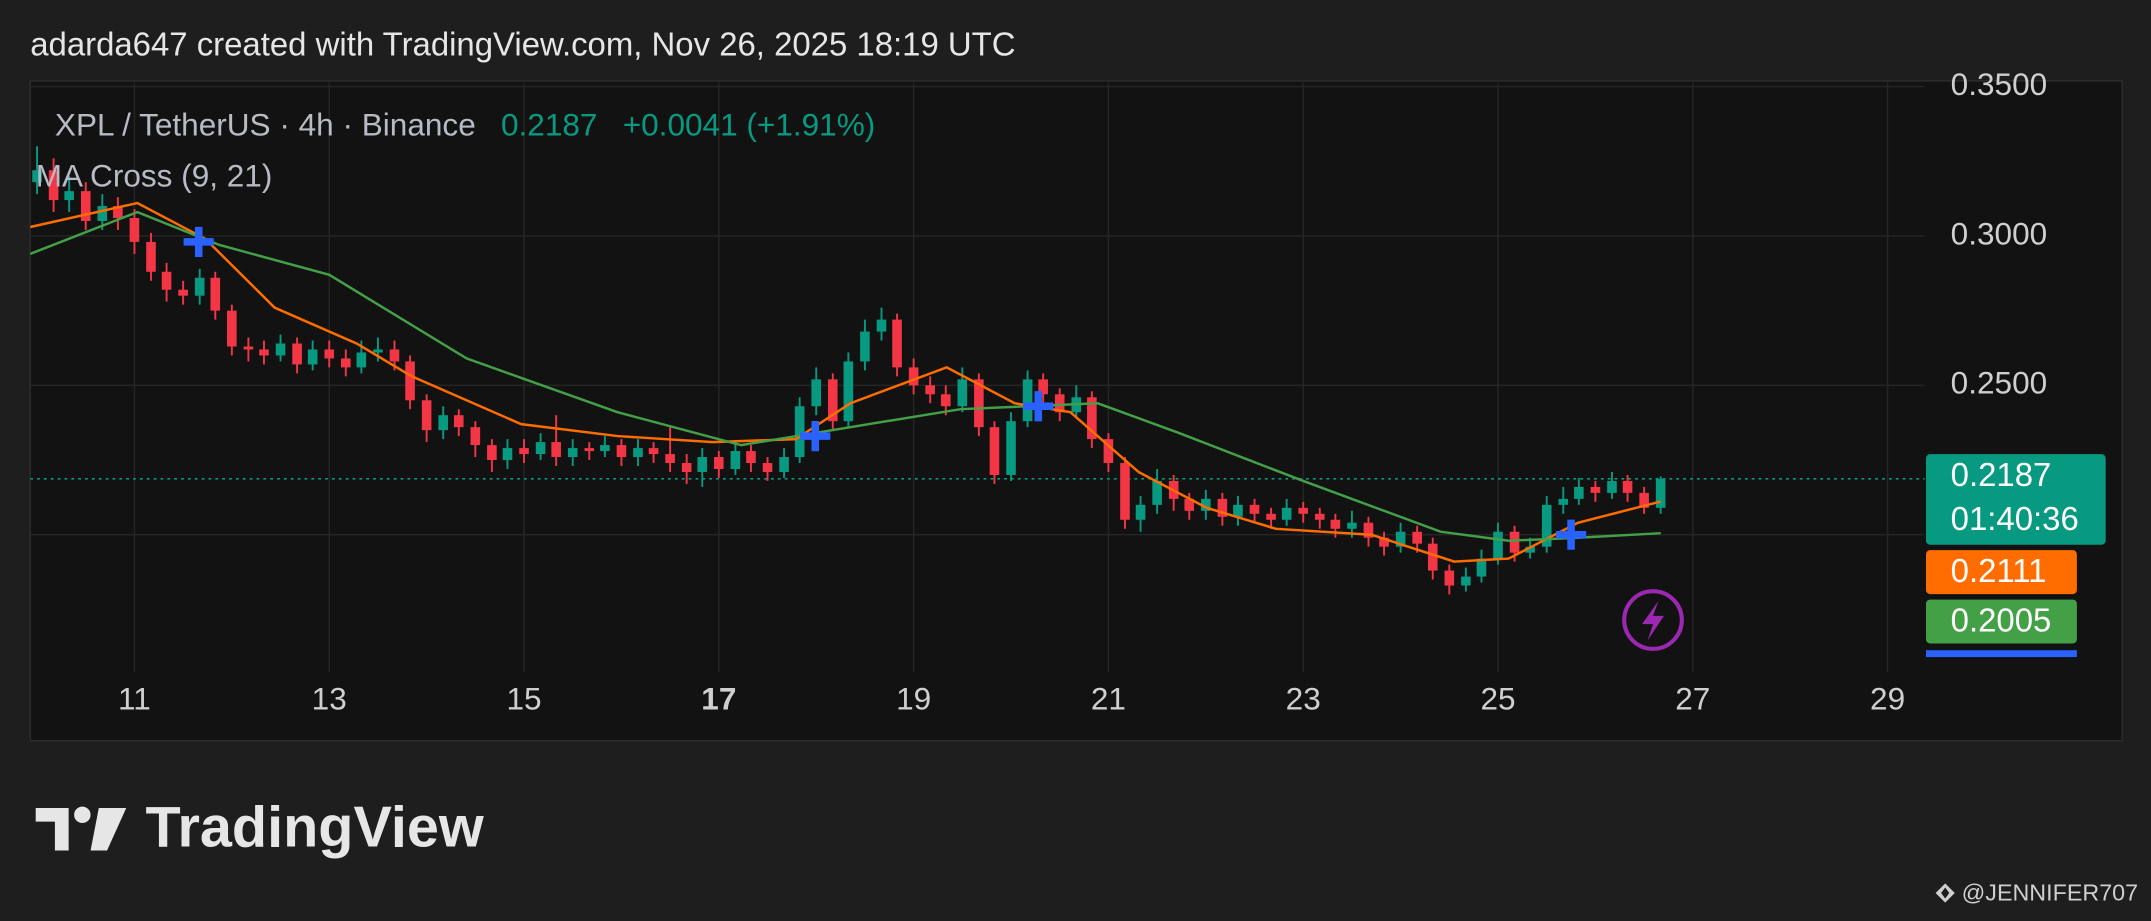 The image size is (2151, 921). Describe the element at coordinates (329, 698) in the screenshot. I see `x-tick-label: 13` at that location.